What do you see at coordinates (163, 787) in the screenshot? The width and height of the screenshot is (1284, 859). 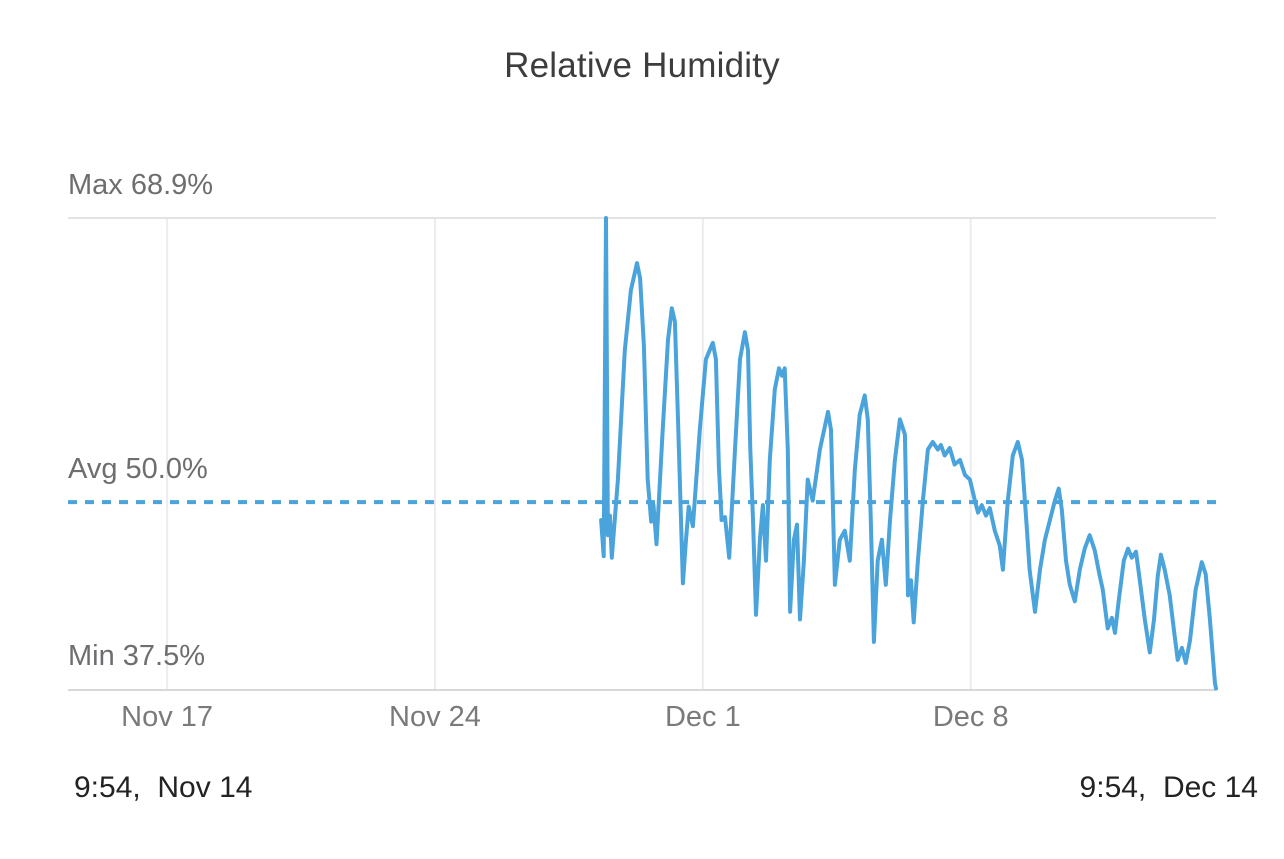 I see `range-start-timestamp: 9:54, Nov 14` at bounding box center [163, 787].